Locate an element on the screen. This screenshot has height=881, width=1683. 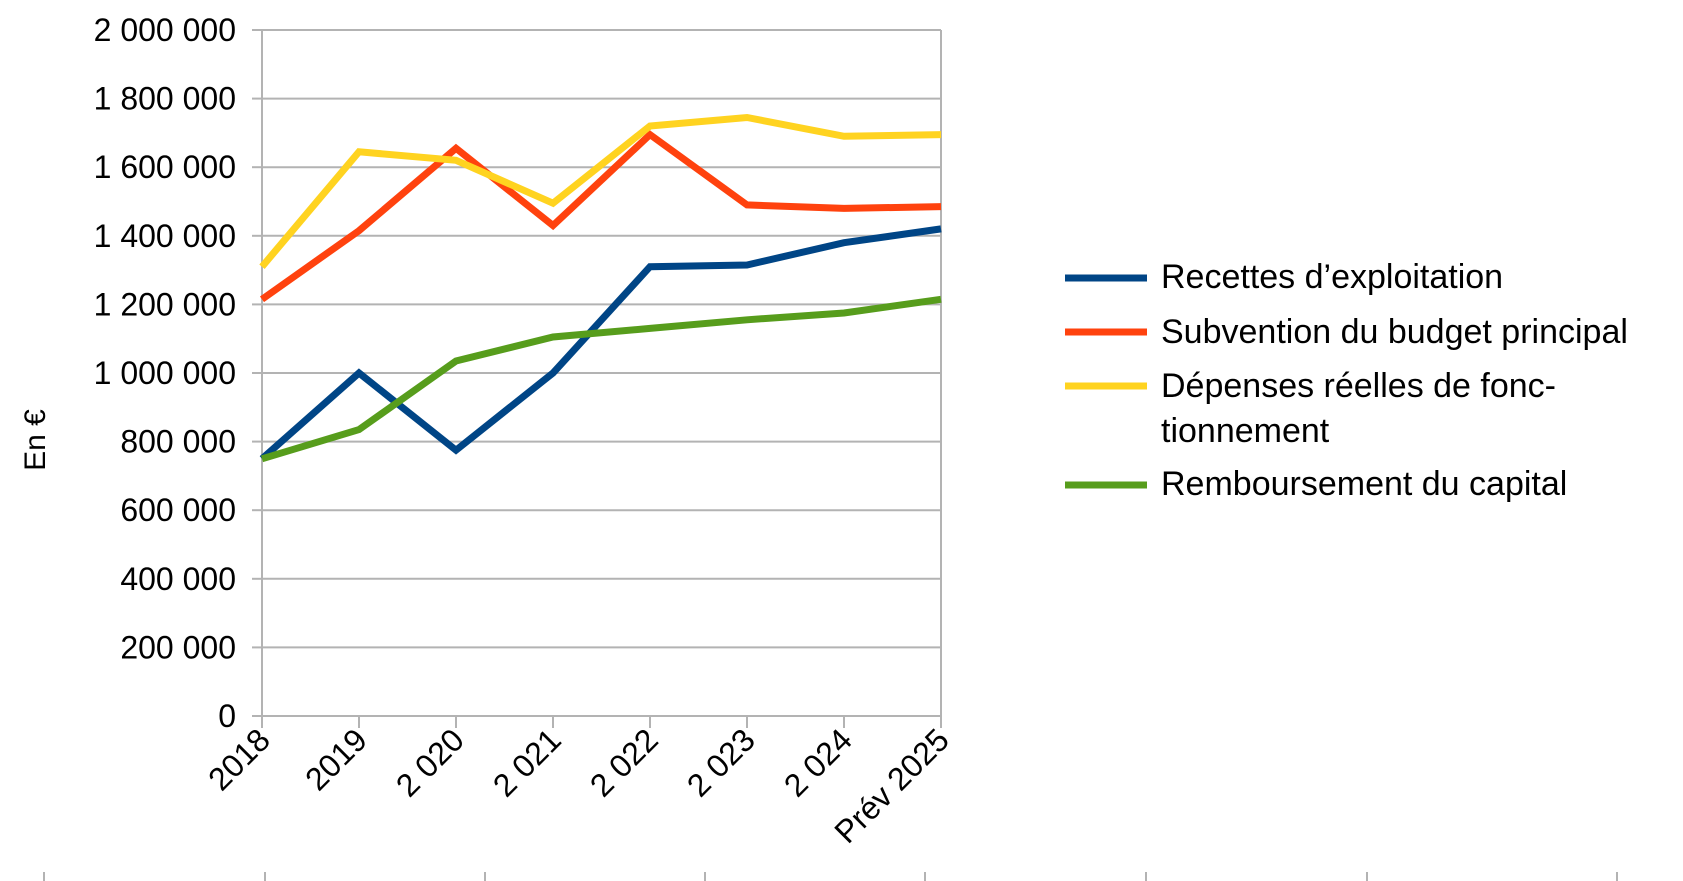
x-tick-label: 2 022 is located at coordinates (624, 762).